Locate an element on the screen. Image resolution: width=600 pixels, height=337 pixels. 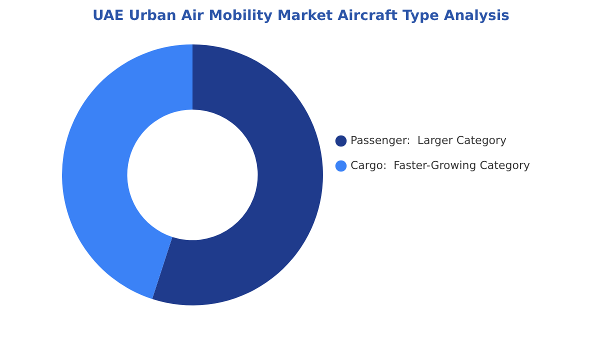
chart-title: UAE Urban Air Mobility Market Aircraft Type Analysis is located at coordinates (301, 16).